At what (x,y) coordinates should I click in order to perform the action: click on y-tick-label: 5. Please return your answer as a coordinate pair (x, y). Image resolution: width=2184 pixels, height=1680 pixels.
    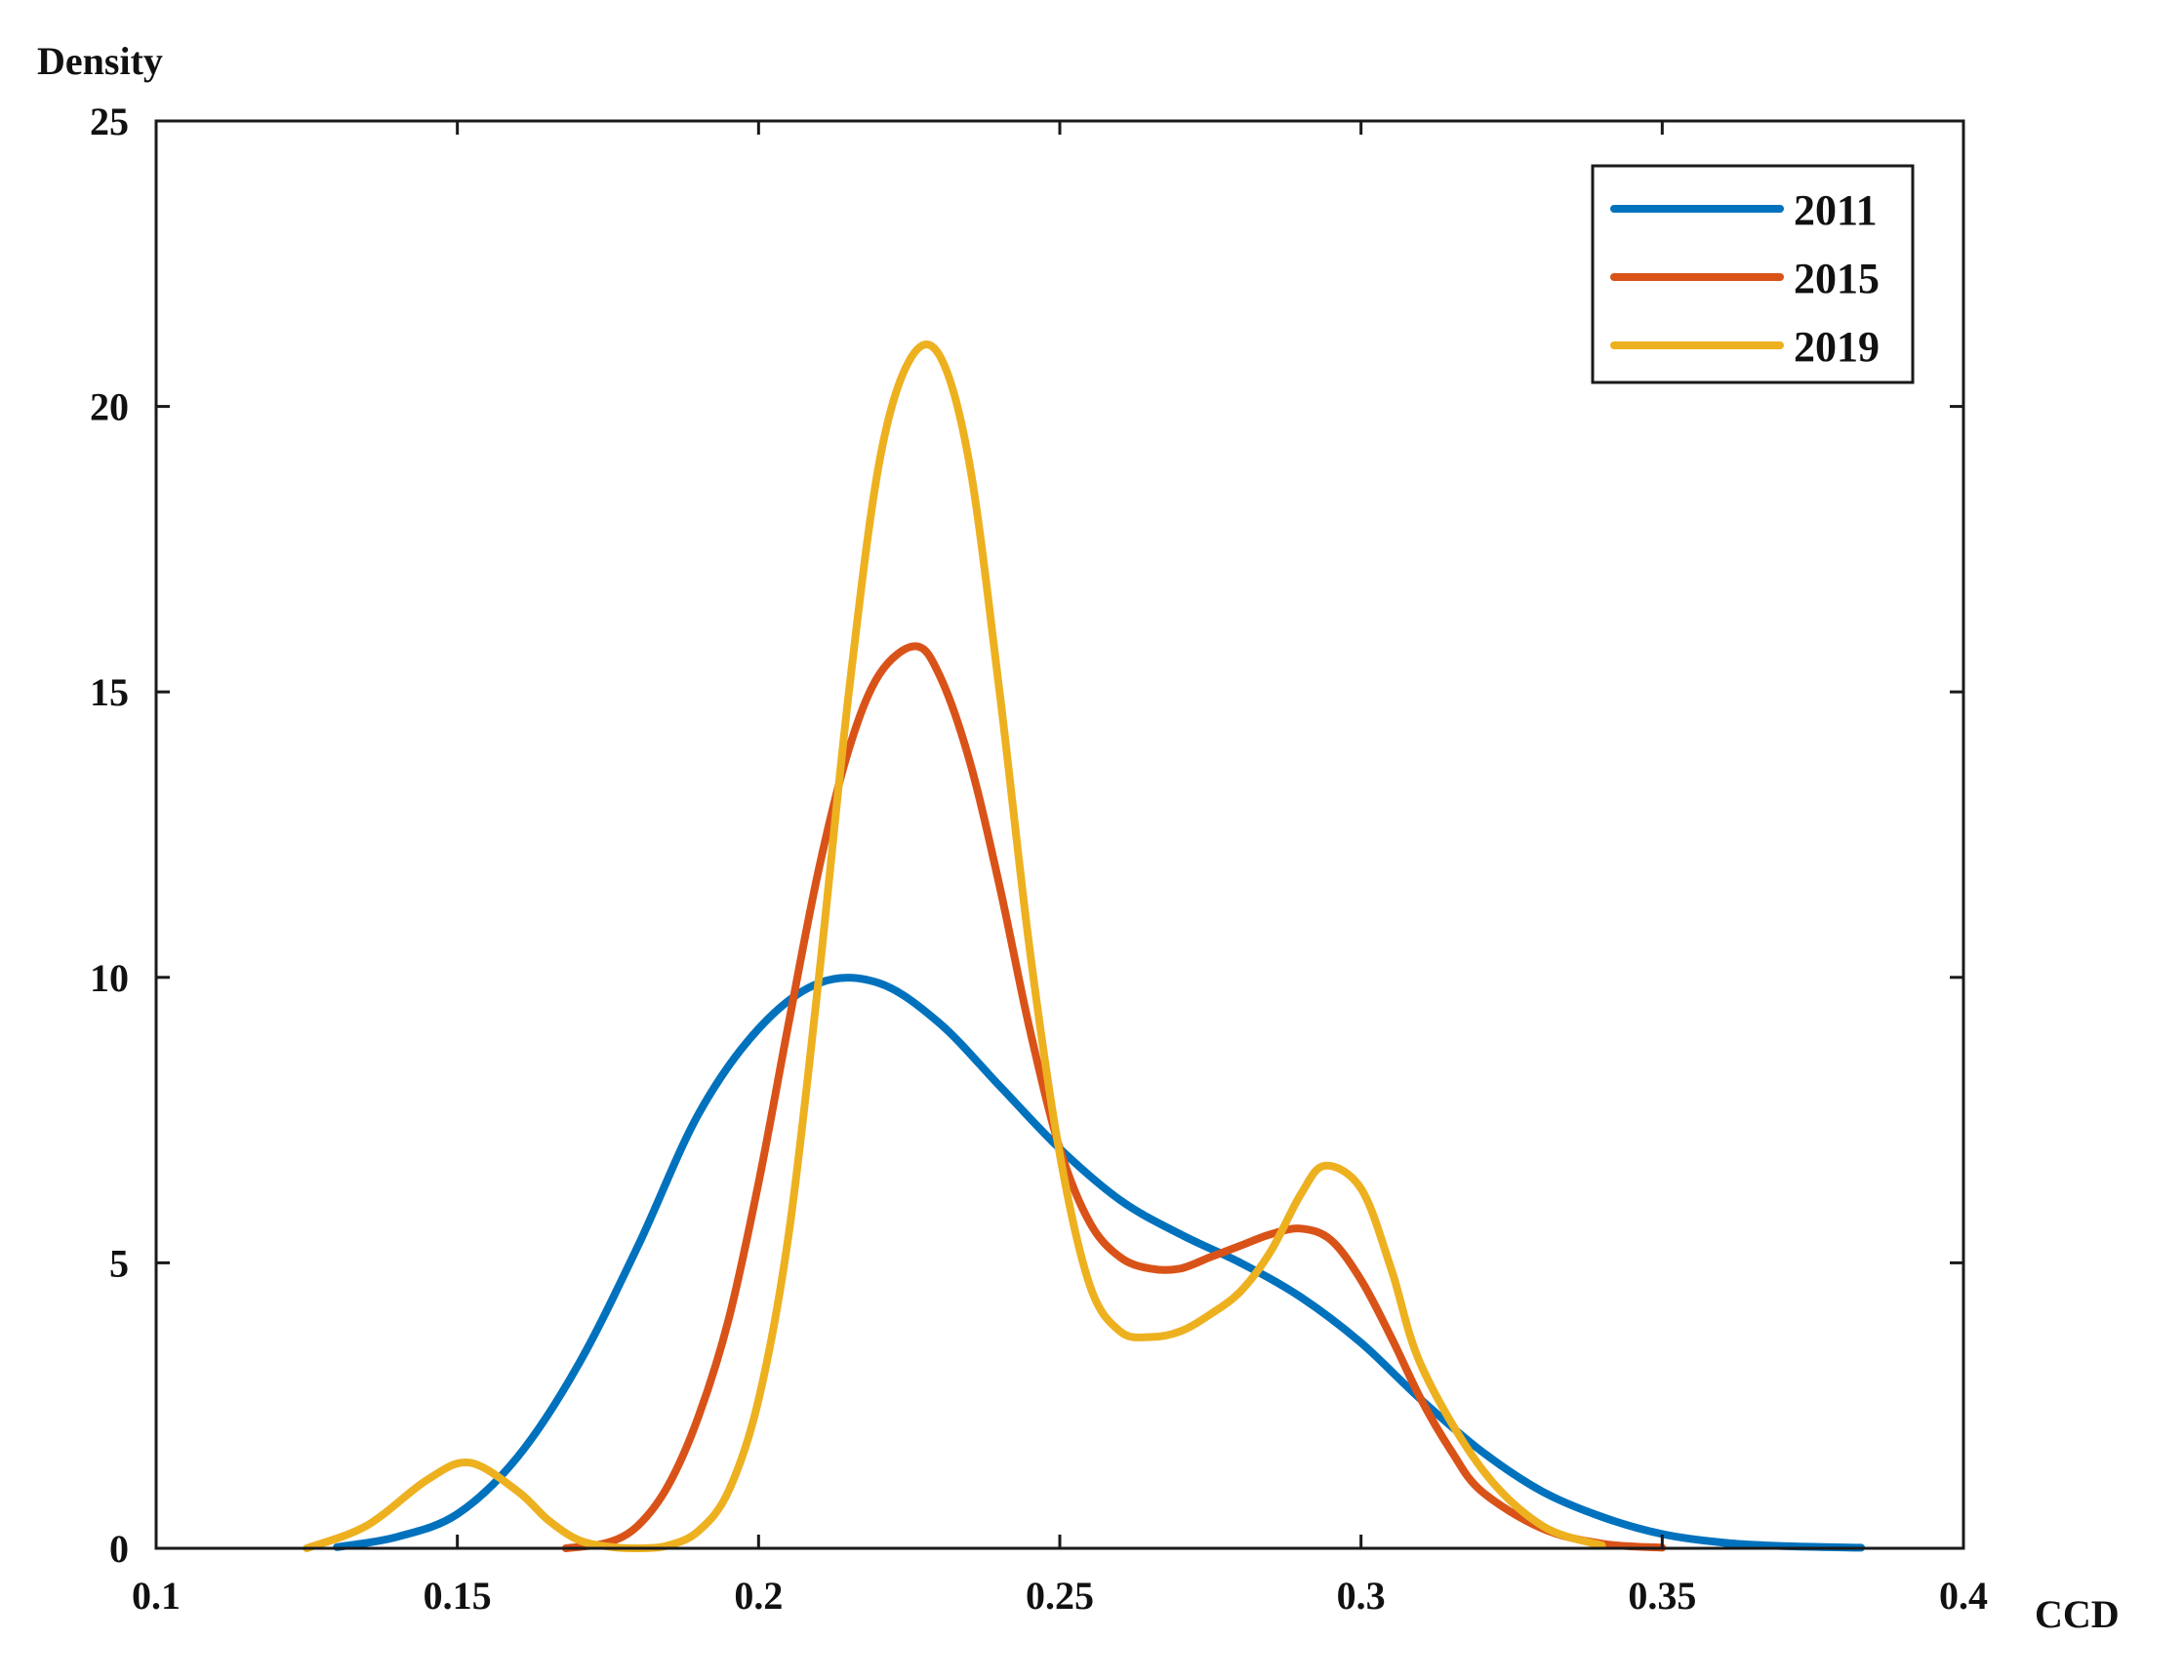
    Looking at the image, I should click on (119, 1263).